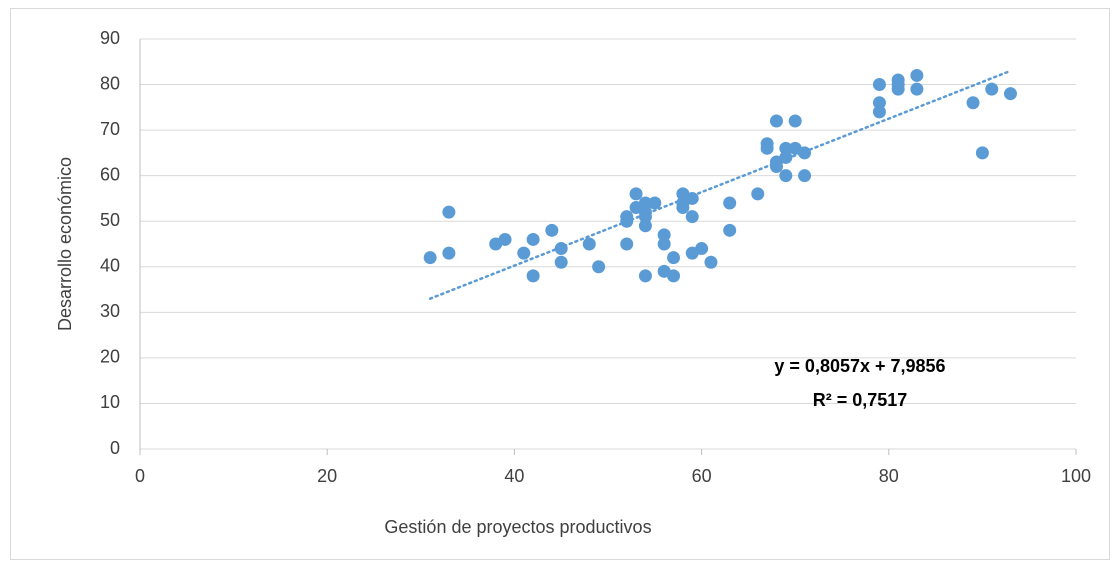 The image size is (1120, 574). What do you see at coordinates (110, 83) in the screenshot?
I see `y-tick-label: 80` at bounding box center [110, 83].